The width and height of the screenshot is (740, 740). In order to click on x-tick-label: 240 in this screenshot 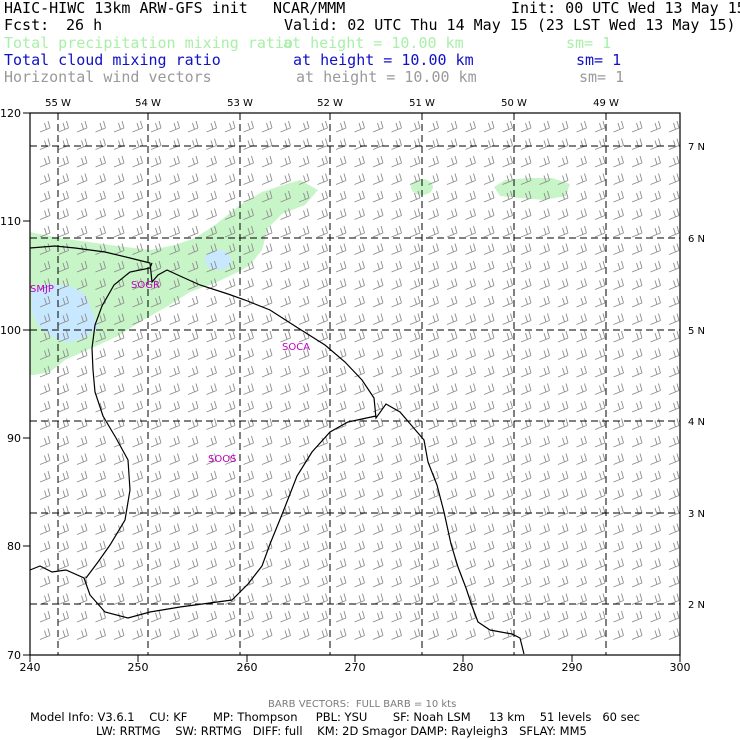, I will do `click(30, 667)`.